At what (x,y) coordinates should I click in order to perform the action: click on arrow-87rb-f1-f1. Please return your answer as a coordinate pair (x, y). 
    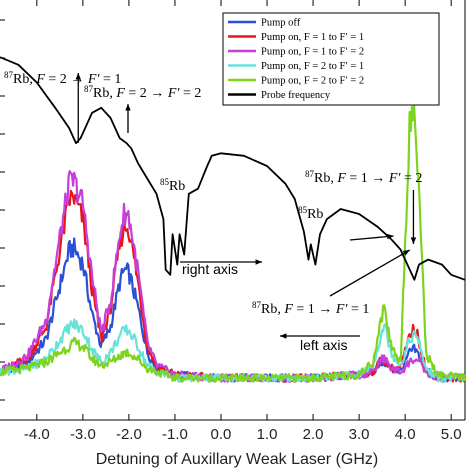
    Looking at the image, I should click on (370, 273).